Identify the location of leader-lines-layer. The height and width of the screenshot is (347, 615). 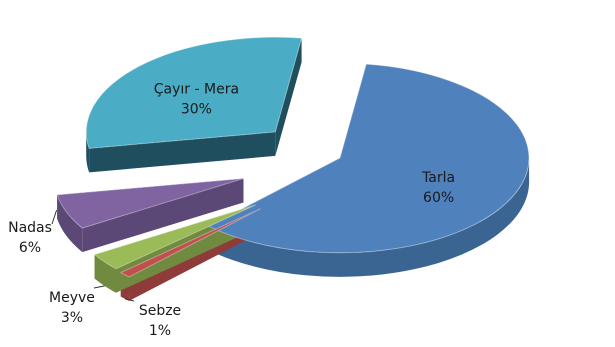
(93, 255).